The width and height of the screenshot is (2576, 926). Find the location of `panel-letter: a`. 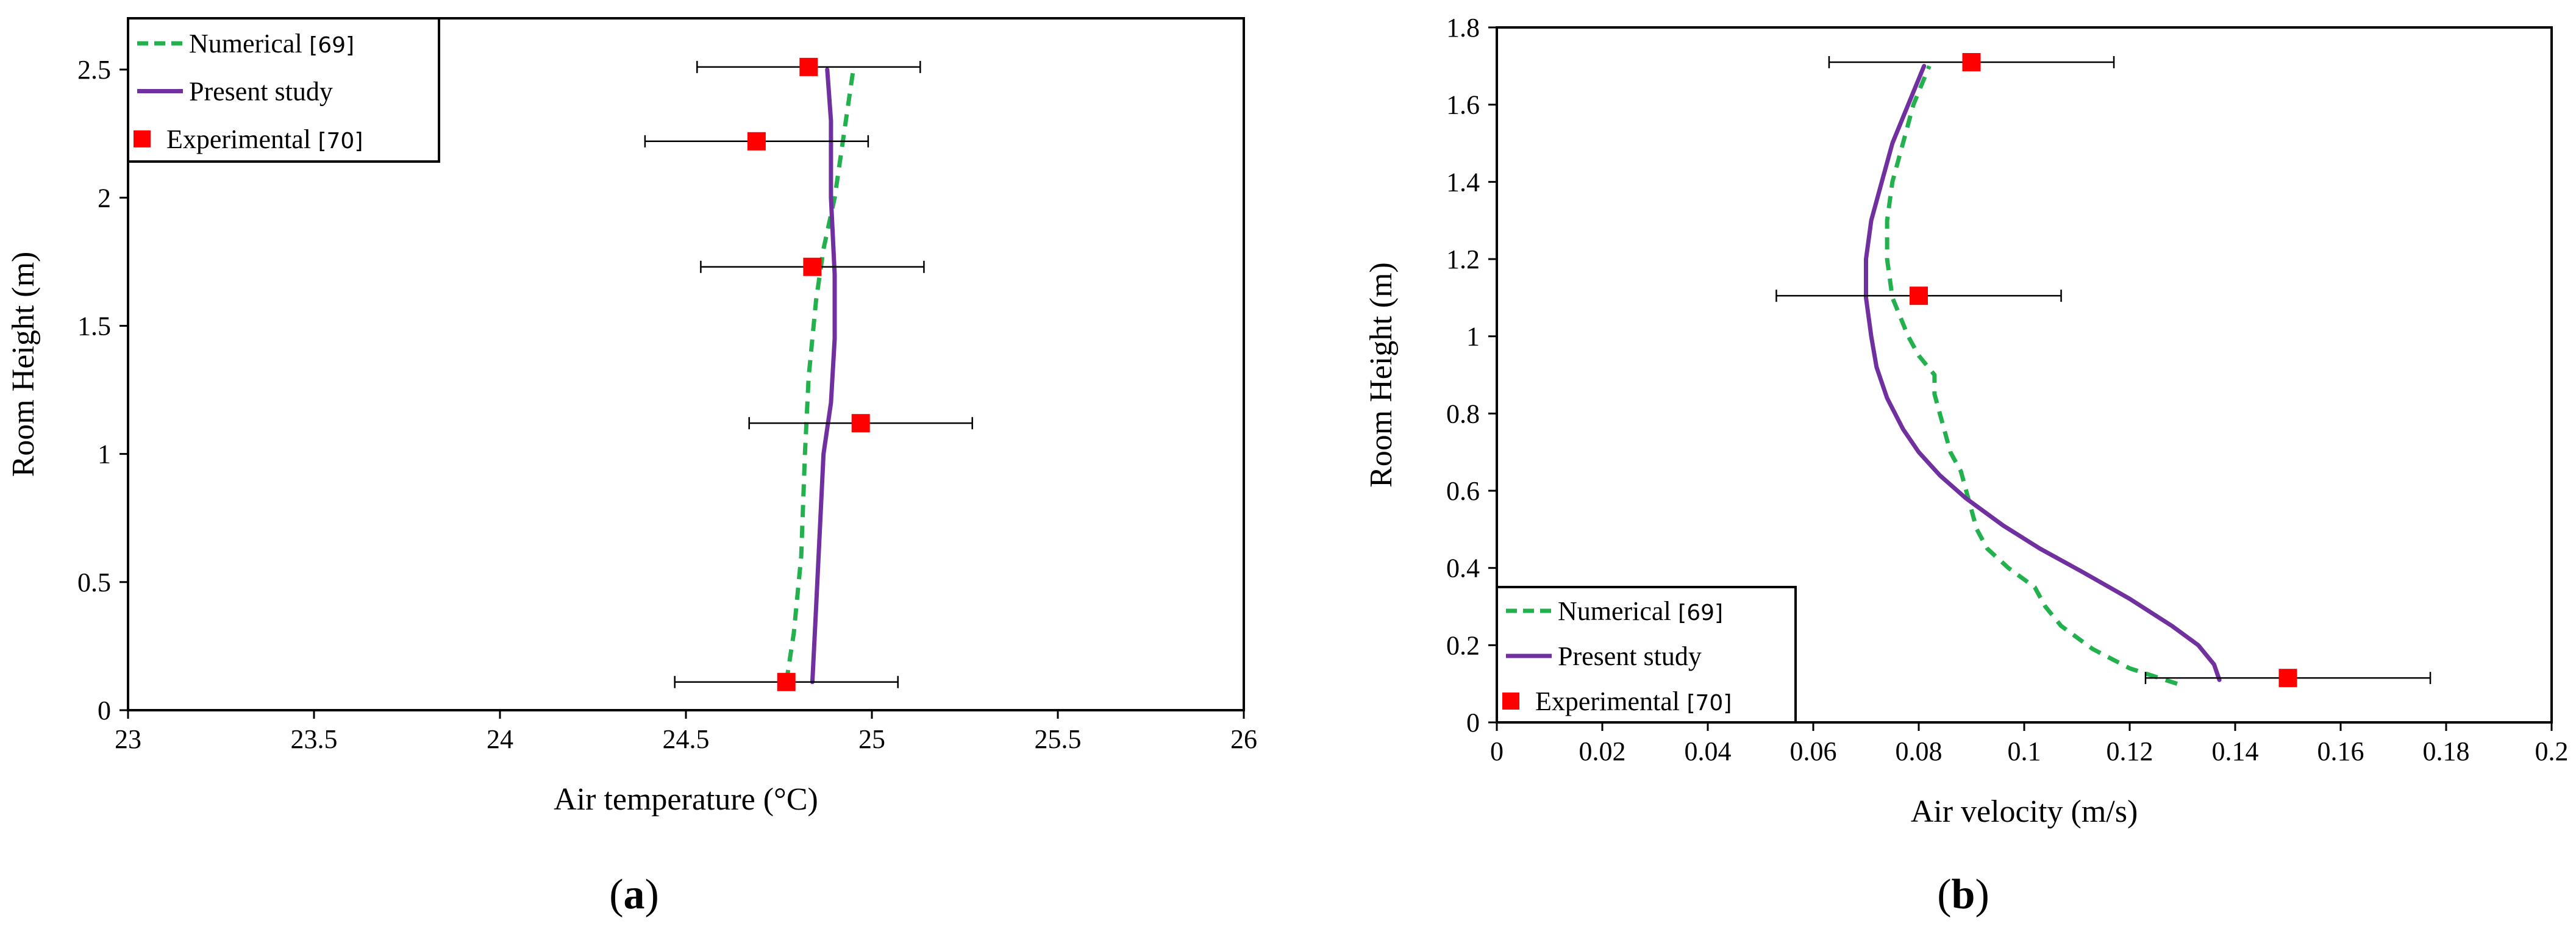

panel-letter: a is located at coordinates (635, 894).